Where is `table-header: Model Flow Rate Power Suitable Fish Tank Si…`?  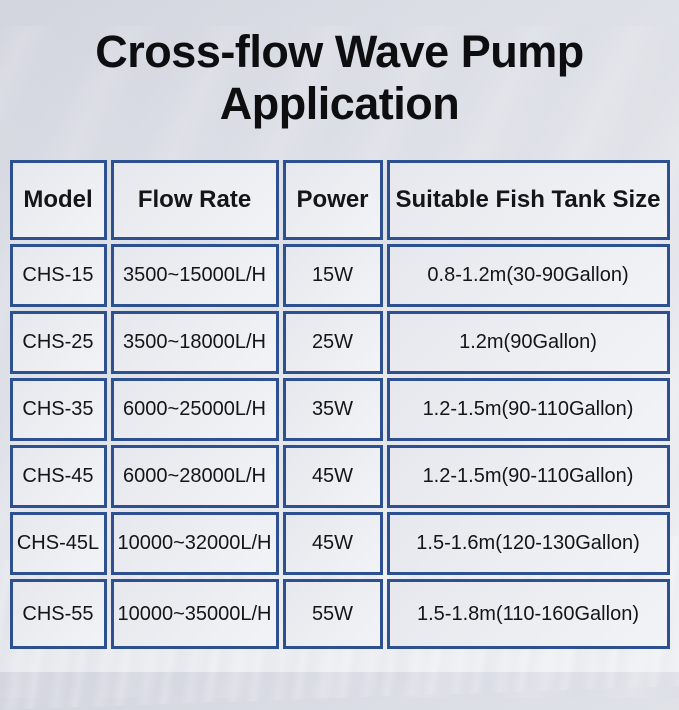
table-header: Model Flow Rate Power Suitable Fish Tank Si… is located at coordinates (339, 200).